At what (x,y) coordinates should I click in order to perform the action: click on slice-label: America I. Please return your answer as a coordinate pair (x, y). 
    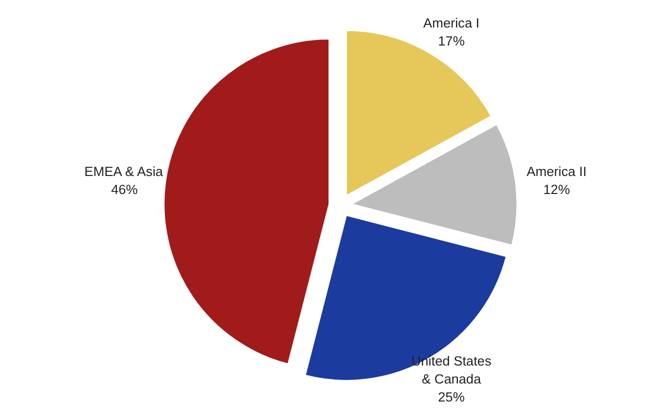
    Looking at the image, I should click on (451, 23).